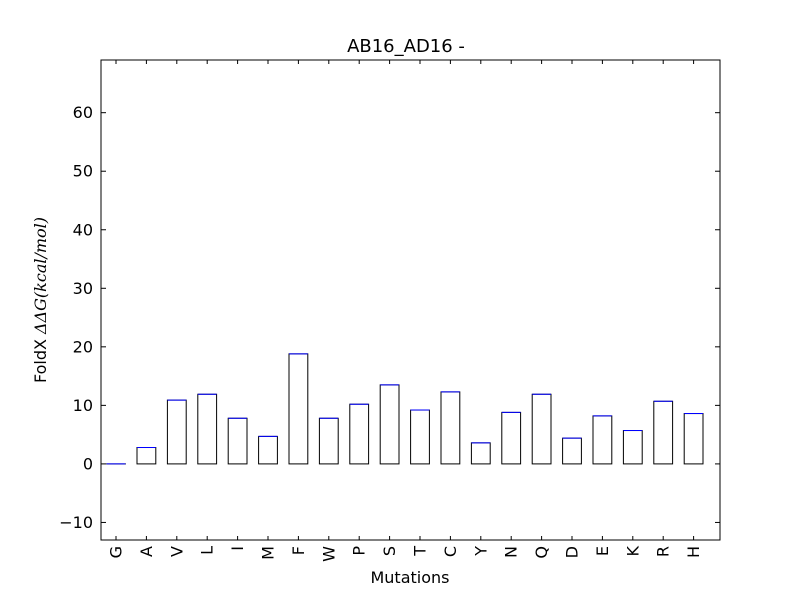 The width and height of the screenshot is (800, 600). What do you see at coordinates (602, 440) in the screenshot?
I see `bar-E` at bounding box center [602, 440].